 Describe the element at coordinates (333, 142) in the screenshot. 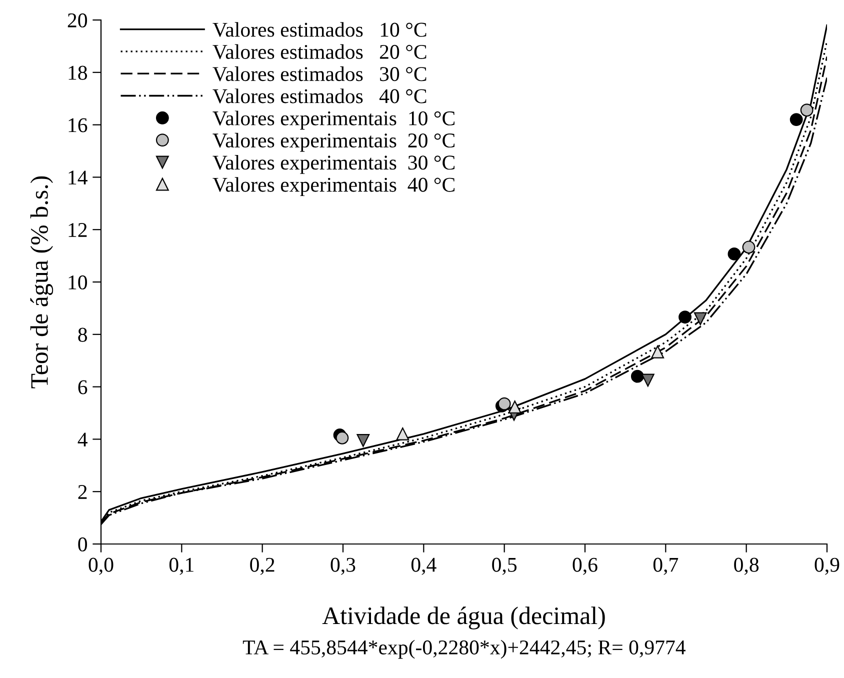

I see `legend-label: Valores experimentais 20 °C` at that location.